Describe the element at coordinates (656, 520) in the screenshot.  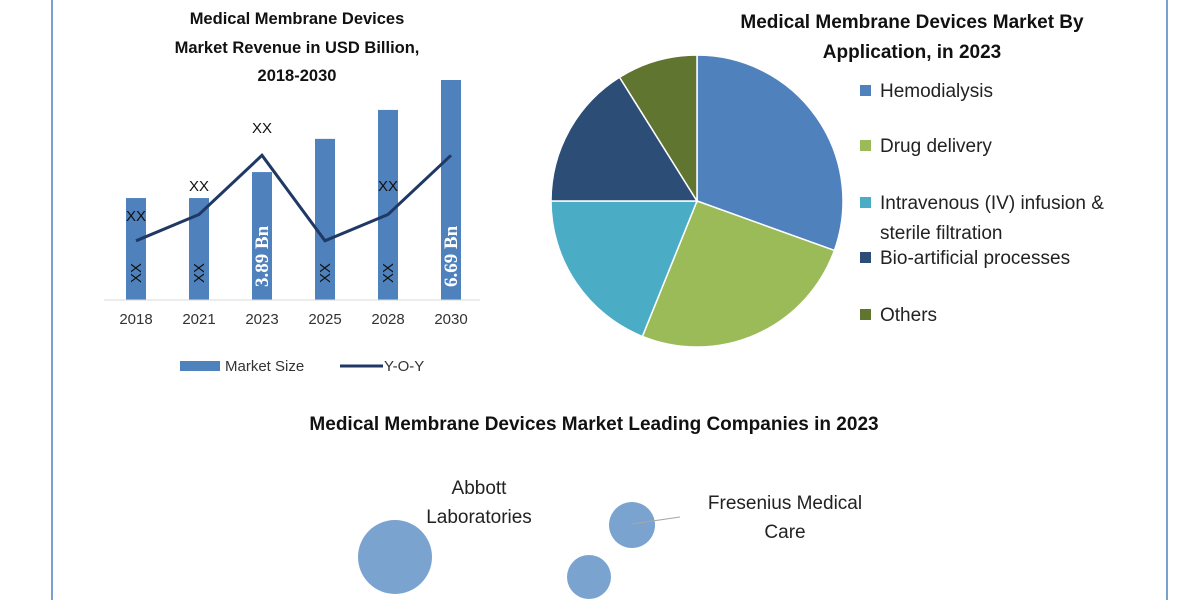
I see `leader-line-fresenius` at that location.